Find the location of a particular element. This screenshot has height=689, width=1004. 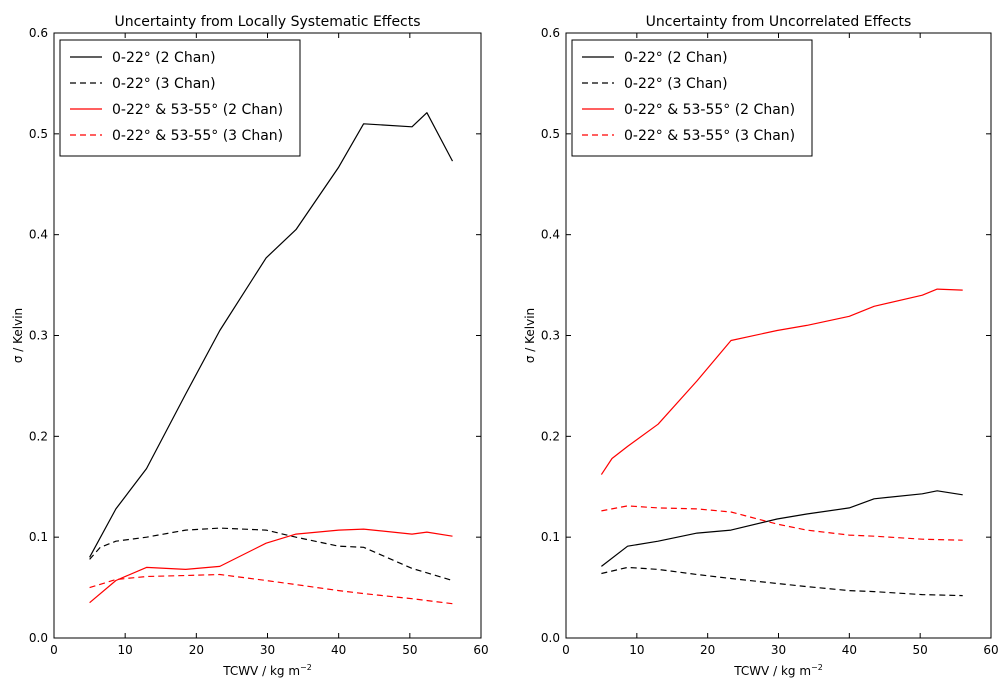

chart-title: Uncertainty from Uncorrelated Effects is located at coordinates (779, 22).